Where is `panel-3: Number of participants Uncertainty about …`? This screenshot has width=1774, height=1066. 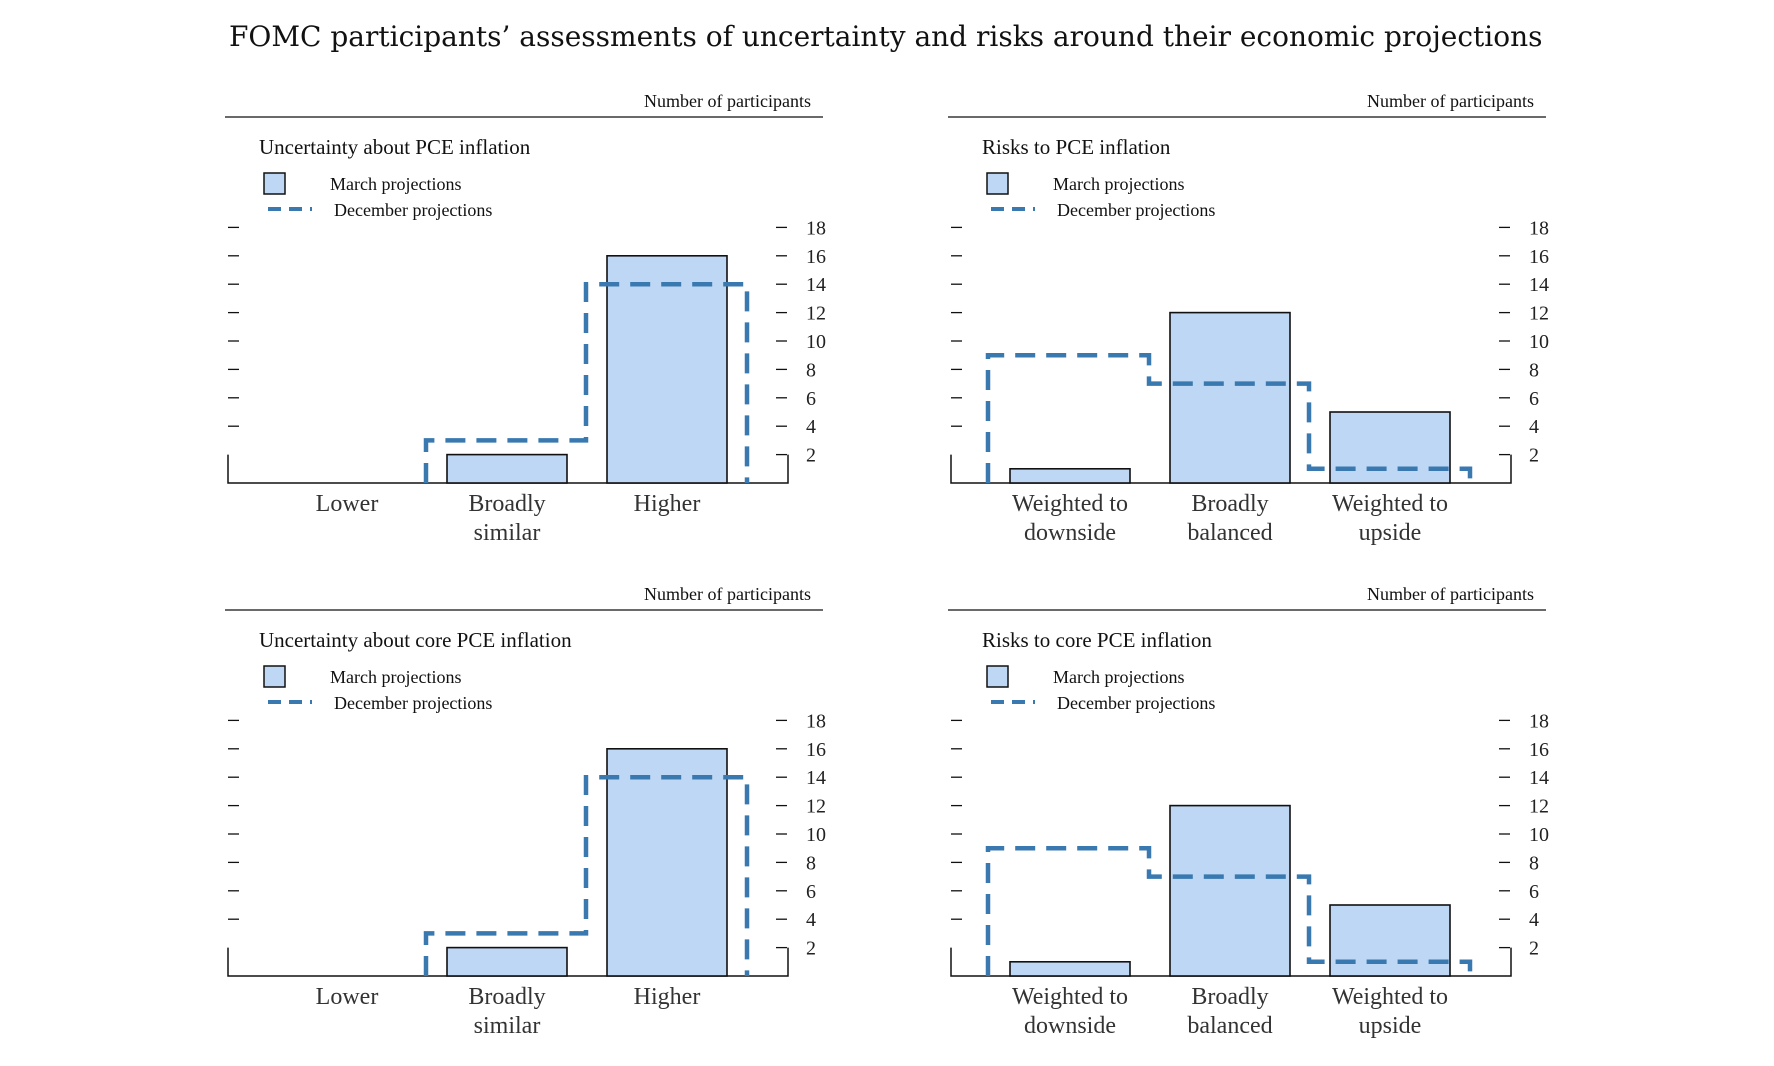 panel-3: Number of participants Uncertainty about … is located at coordinates (525, 811).